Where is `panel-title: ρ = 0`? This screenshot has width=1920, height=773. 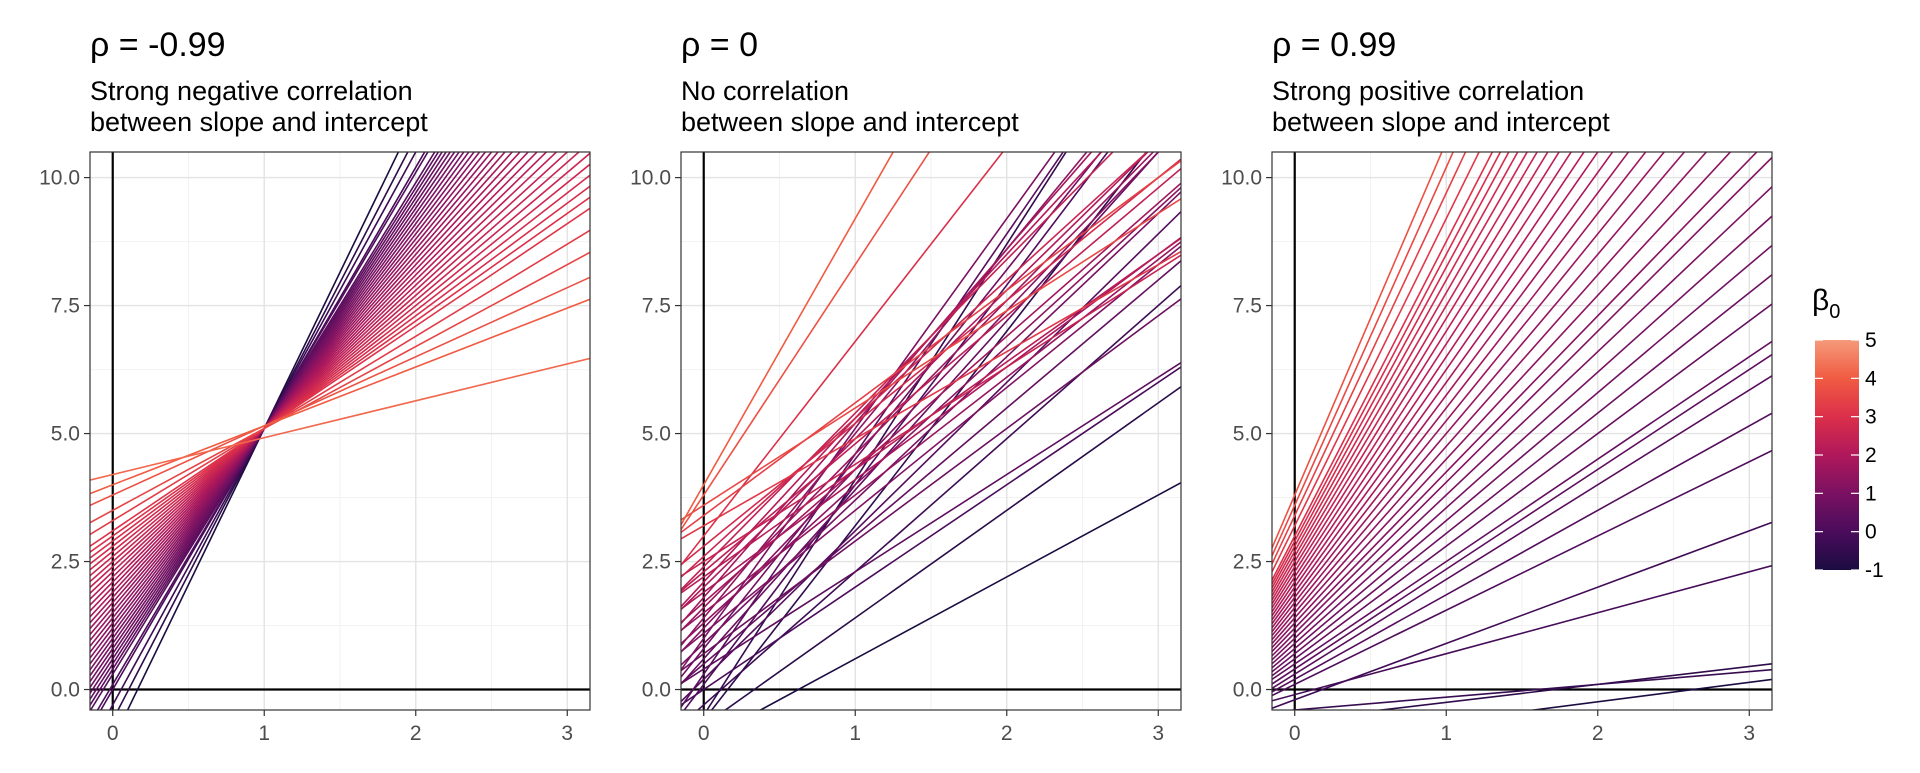
panel-title: ρ = 0 is located at coordinates (719, 45).